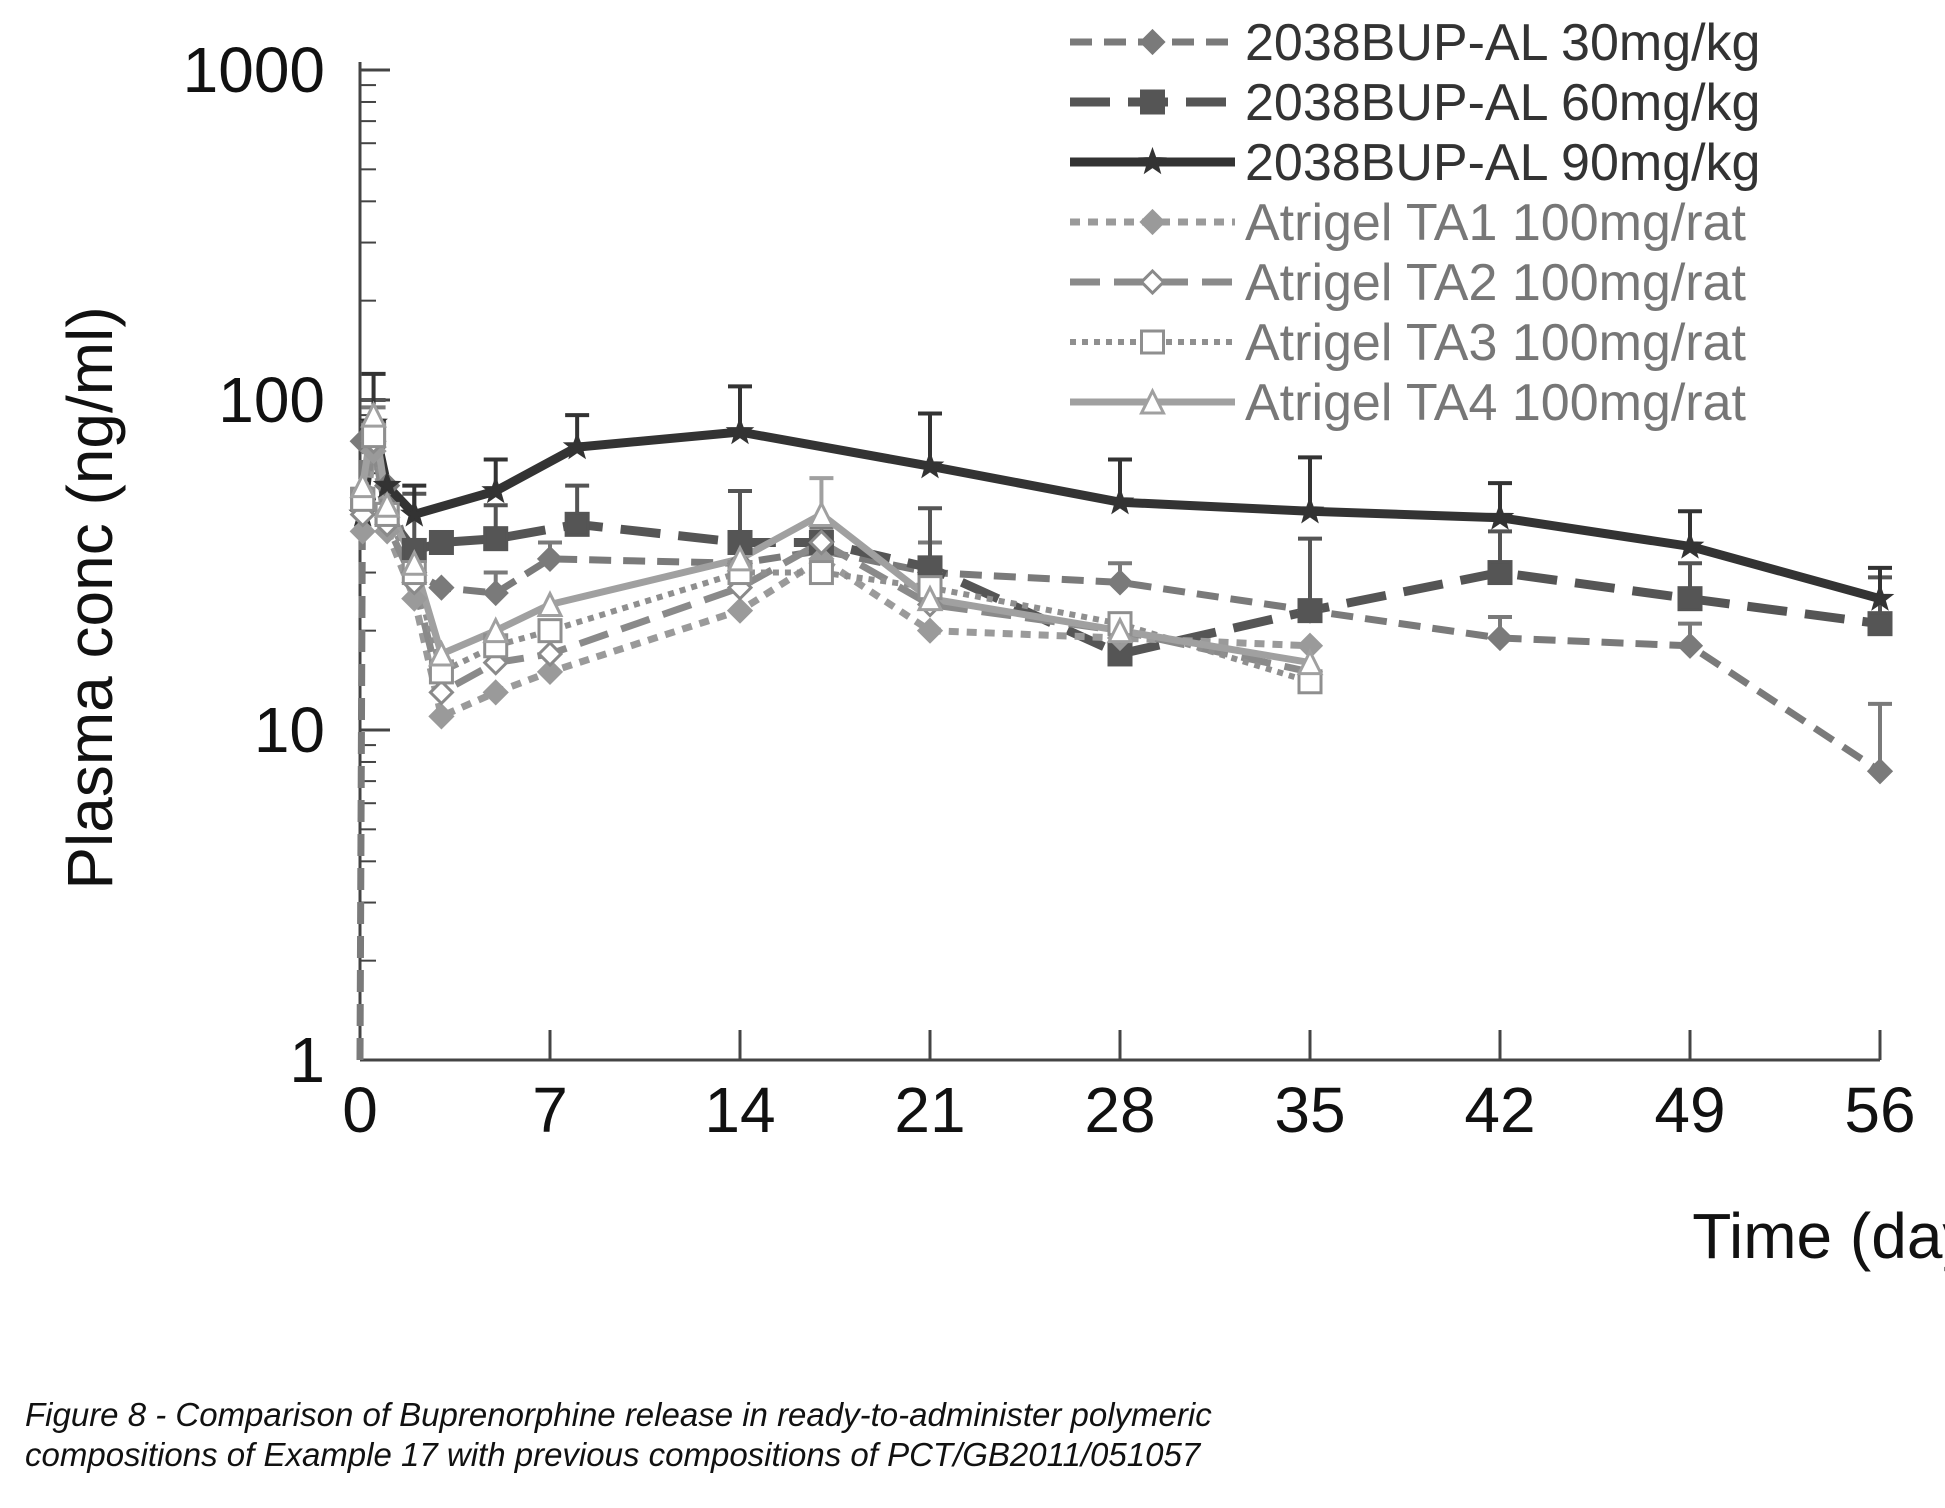  Describe the element at coordinates (1502, 103) in the screenshot. I see `legend-label-2: 2038BUP-AL 60mg/kg` at that location.